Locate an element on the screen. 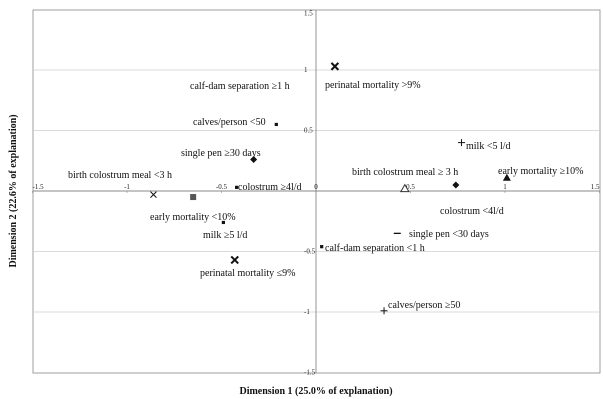 The width and height of the screenshot is (603, 399). y-tick-label: 0.5 is located at coordinates (308, 131).